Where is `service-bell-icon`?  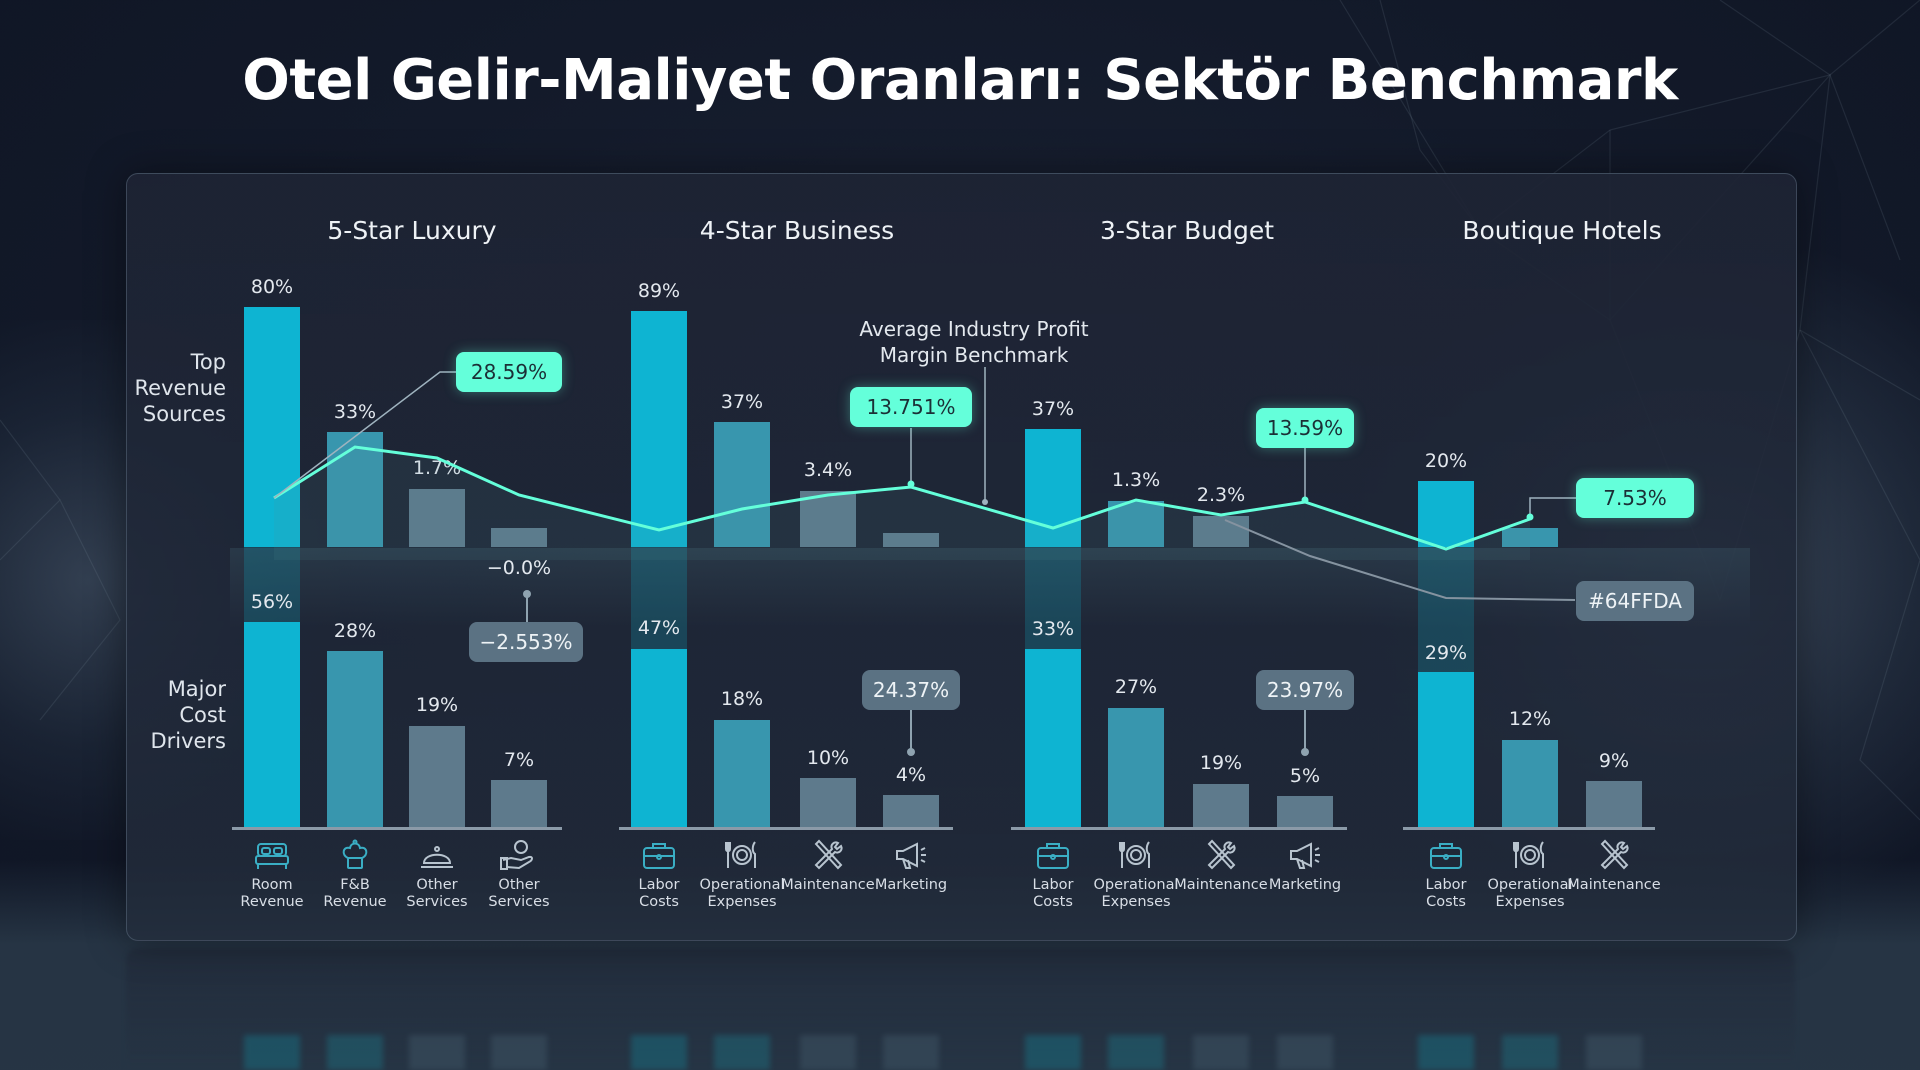 service-bell-icon is located at coordinates (437, 857).